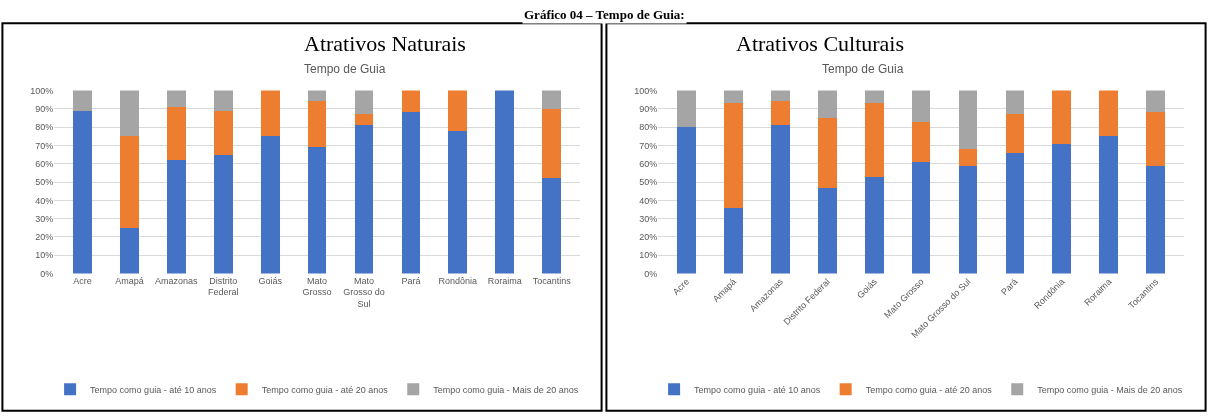 This screenshot has height=417, width=1208. Describe the element at coordinates (504, 280) in the screenshot. I see `x-tick-label: Roraima` at that location.